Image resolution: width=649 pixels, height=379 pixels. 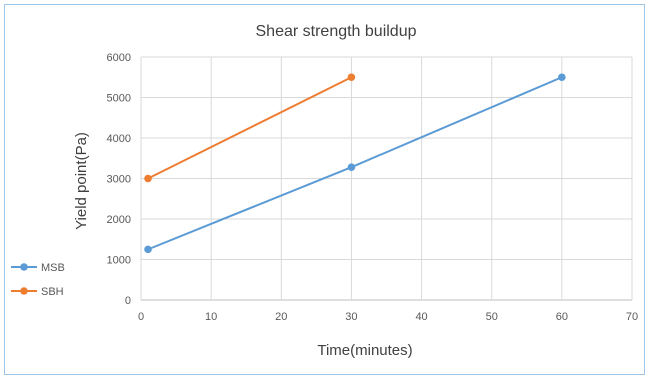 I want to click on x-axis-title: Time(minutes), so click(x=364, y=350).